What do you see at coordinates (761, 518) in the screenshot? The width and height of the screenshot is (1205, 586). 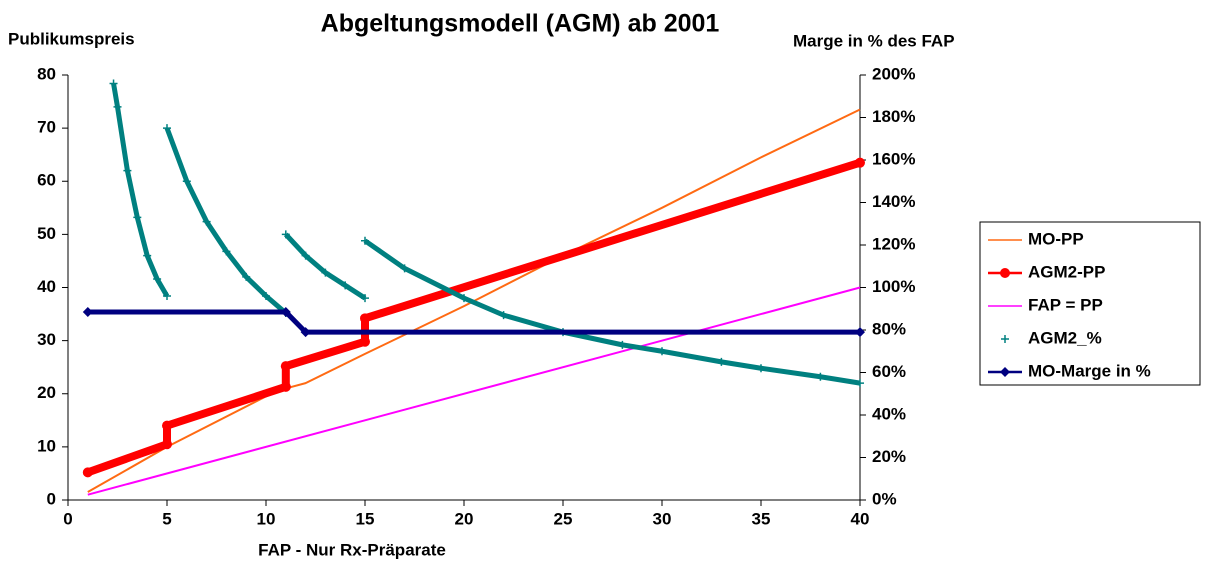 I see `x-tick-label: 35` at bounding box center [761, 518].